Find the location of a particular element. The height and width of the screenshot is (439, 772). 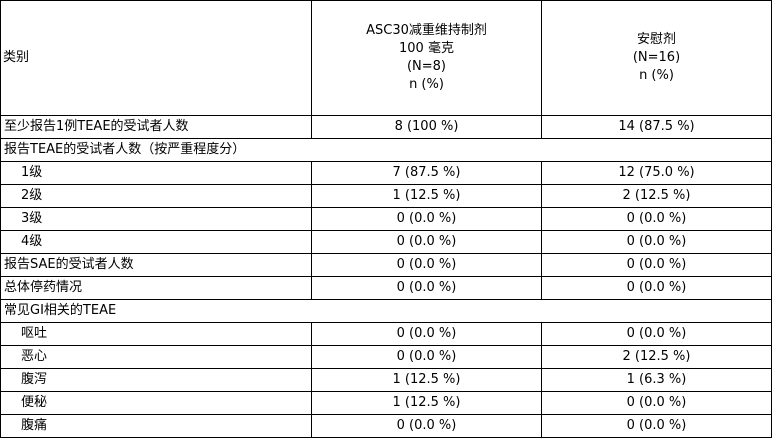

treatment-name: ASC30减重维持制剂 is located at coordinates (426, 30).